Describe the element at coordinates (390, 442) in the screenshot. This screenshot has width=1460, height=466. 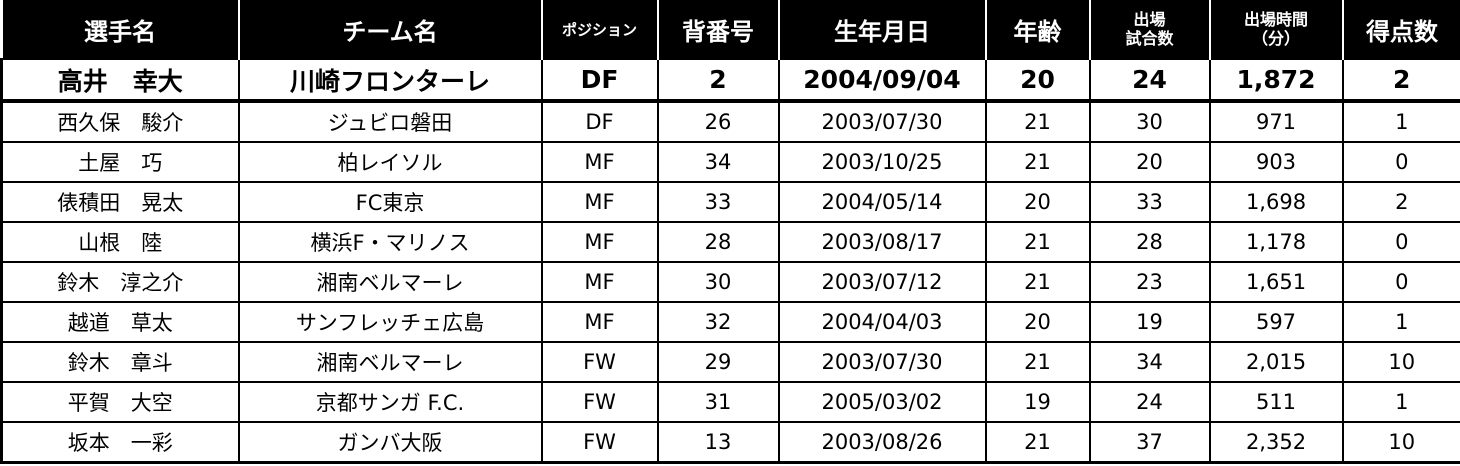
I see `cell-team-name: ガンバ大阪` at that location.